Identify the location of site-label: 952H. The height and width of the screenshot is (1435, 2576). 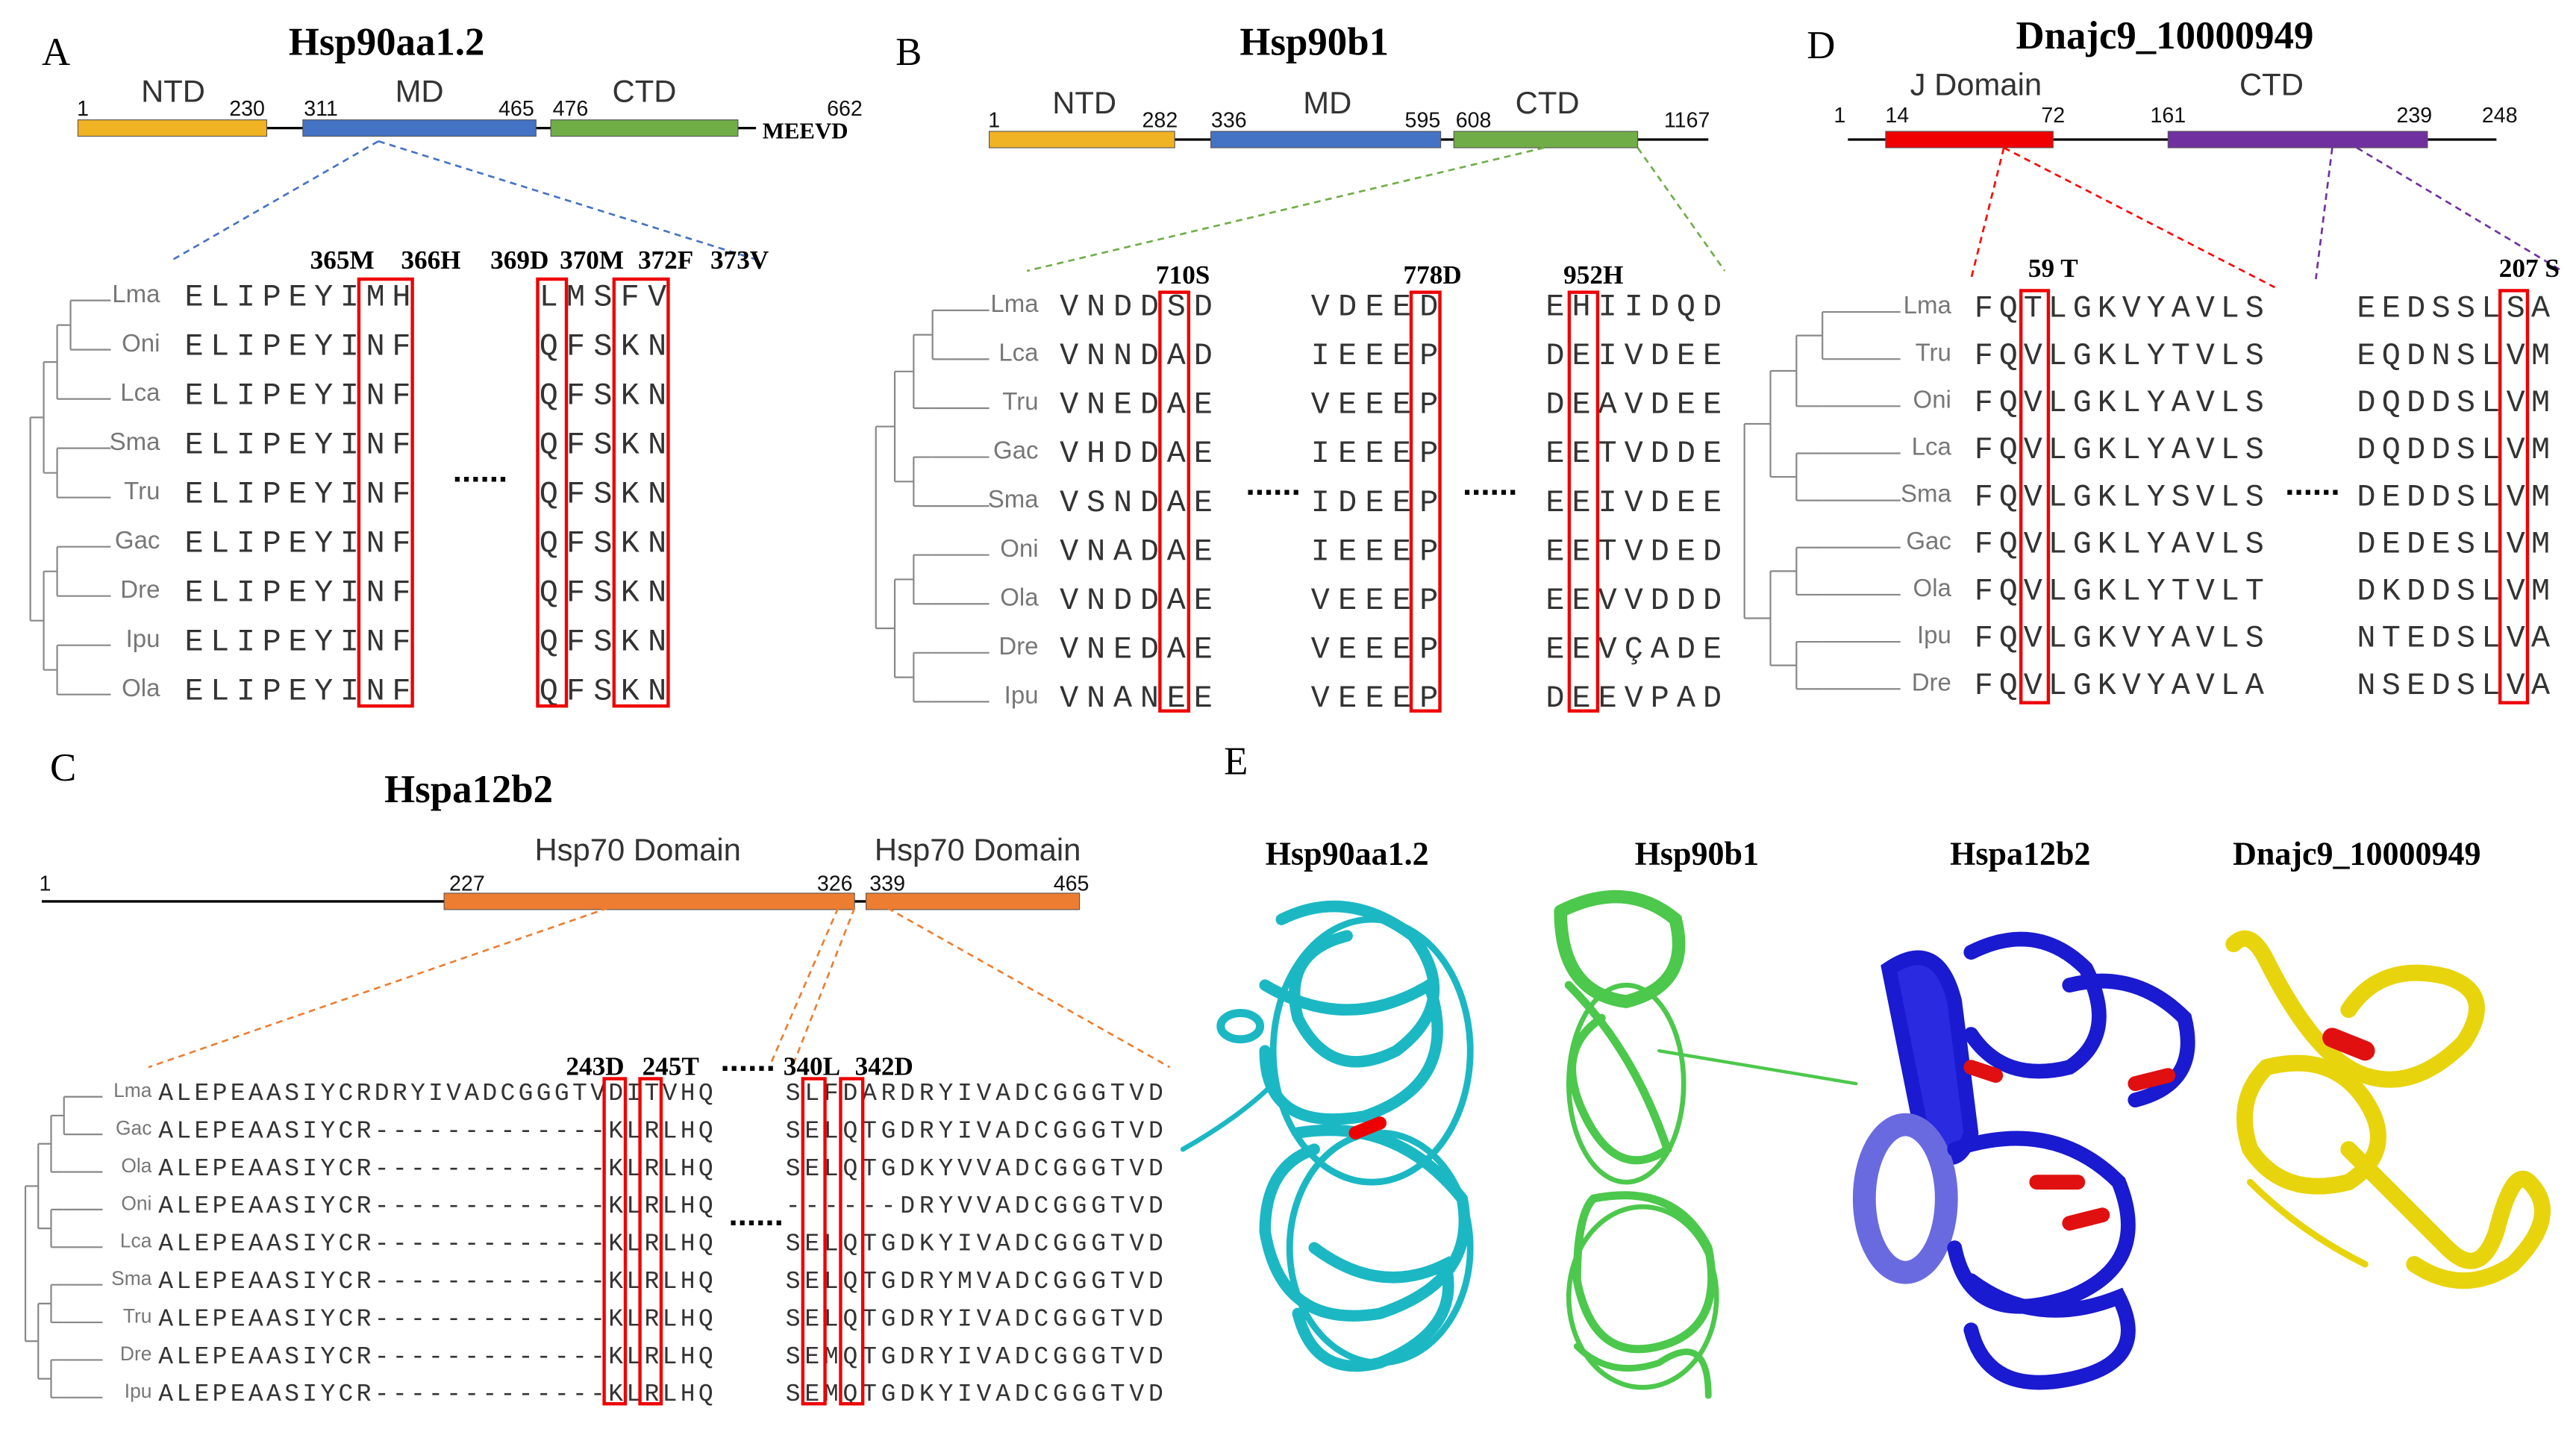
(1593, 275).